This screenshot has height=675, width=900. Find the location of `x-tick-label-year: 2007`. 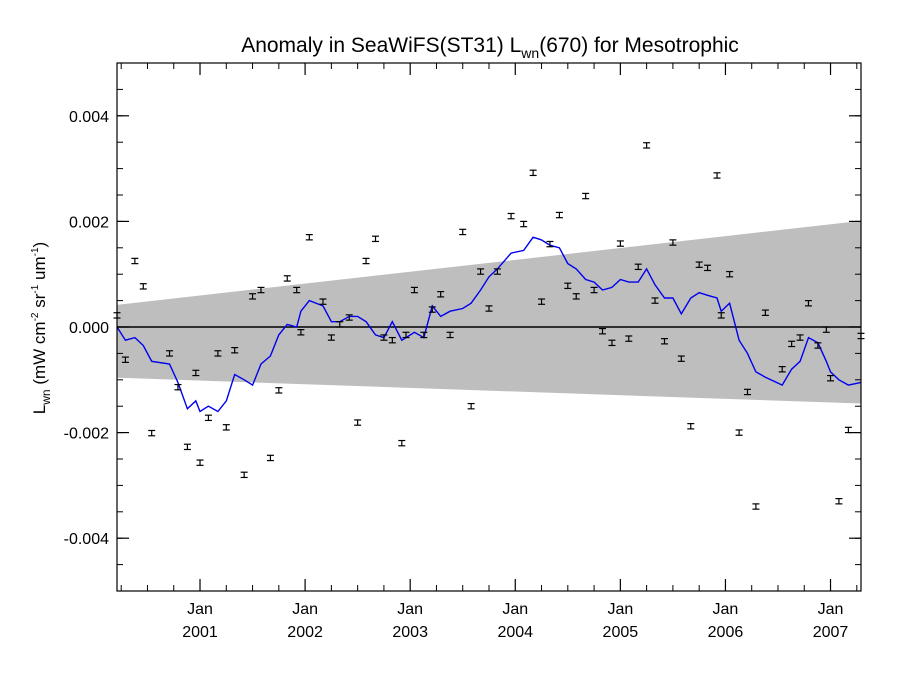

x-tick-label-year: 2007 is located at coordinates (831, 632).